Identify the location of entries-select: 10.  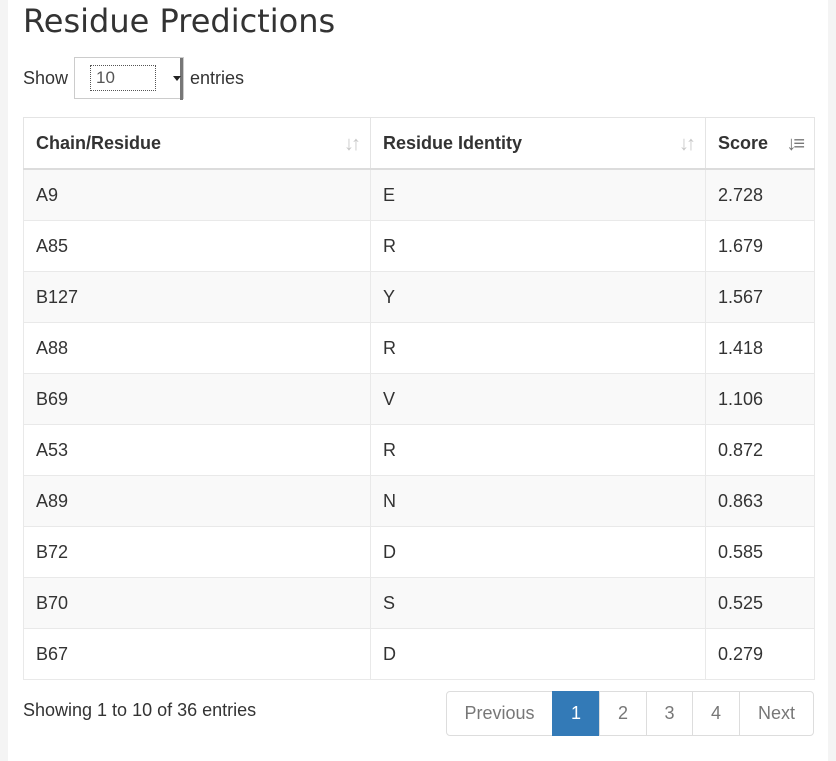
(129, 78).